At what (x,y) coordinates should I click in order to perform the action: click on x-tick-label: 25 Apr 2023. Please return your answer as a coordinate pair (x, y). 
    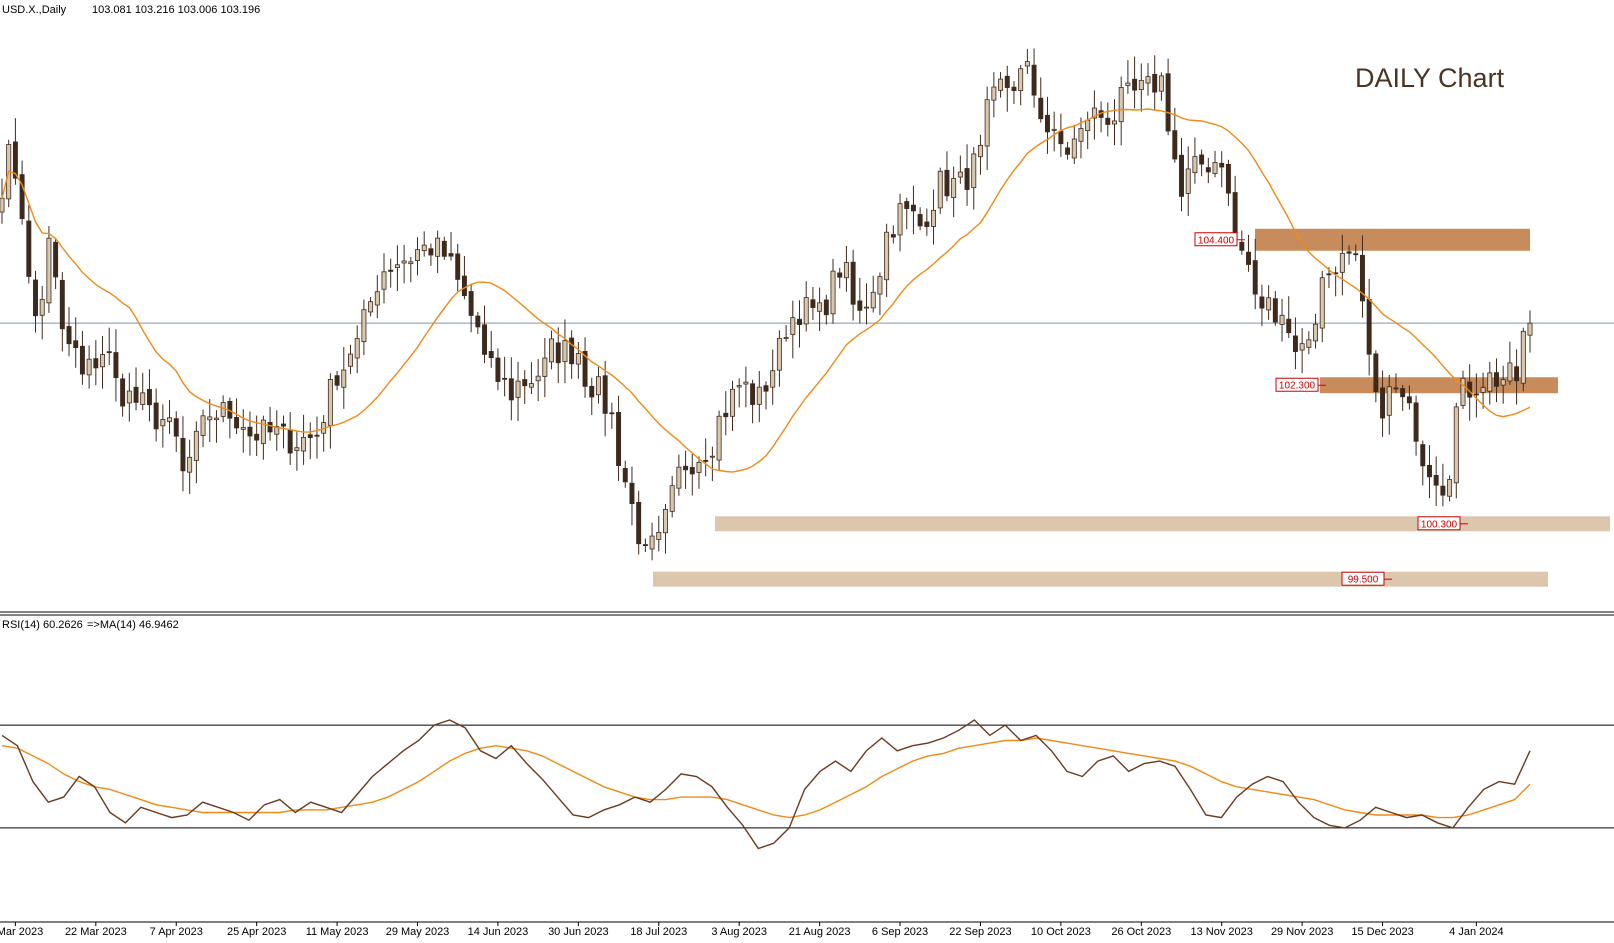
    Looking at the image, I should click on (256, 932).